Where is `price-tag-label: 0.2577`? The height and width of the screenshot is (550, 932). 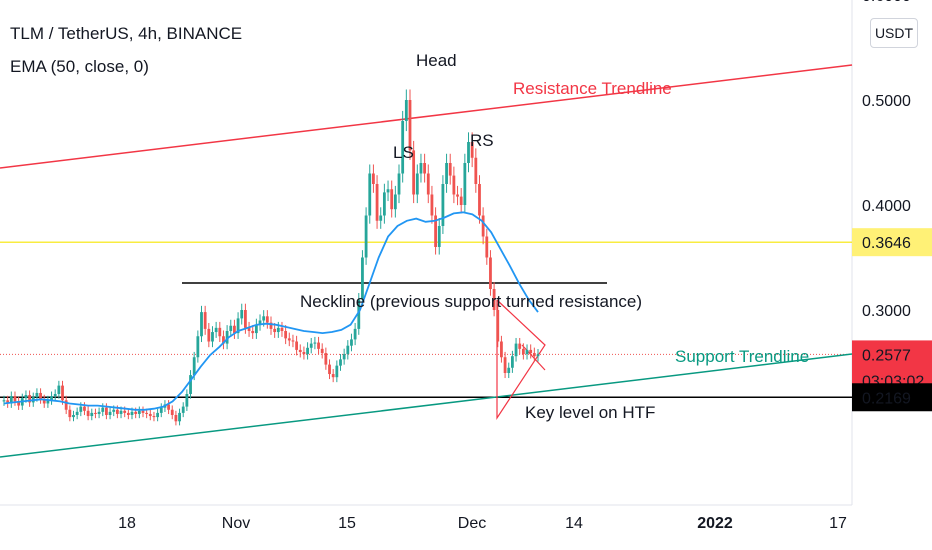 price-tag-label: 0.2577 is located at coordinates (886, 355).